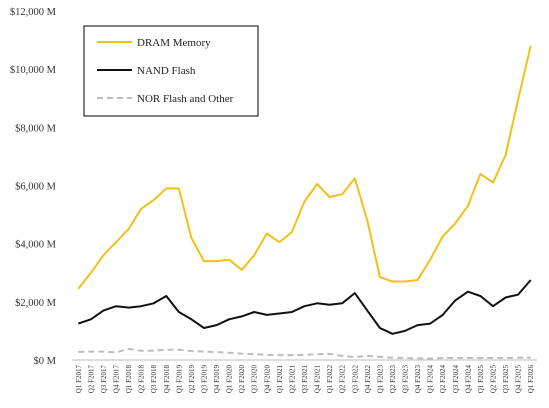 This screenshot has width=549, height=408. Describe the element at coordinates (142, 379) in the screenshot. I see `x-tick-label: Q2 F2018` at that location.